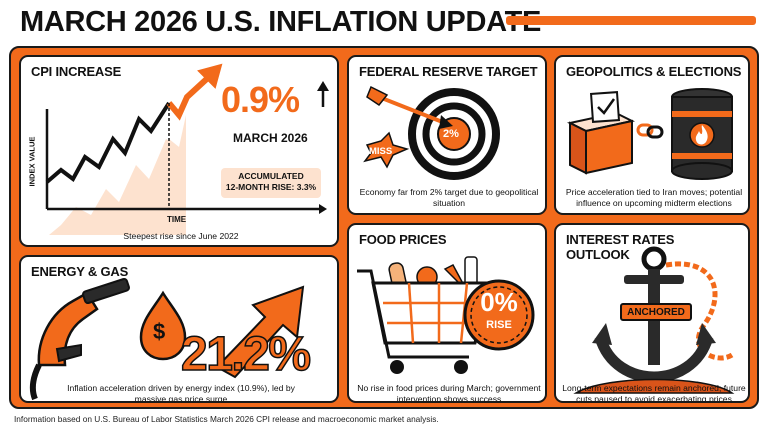 This screenshot has width=768, height=429. I want to click on page-title: MARCH 2026 U.S. INFLATION UPDATE, so click(281, 22).